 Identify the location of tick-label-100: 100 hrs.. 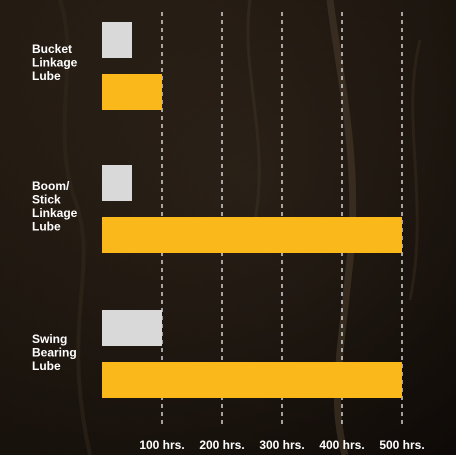
(161, 445).